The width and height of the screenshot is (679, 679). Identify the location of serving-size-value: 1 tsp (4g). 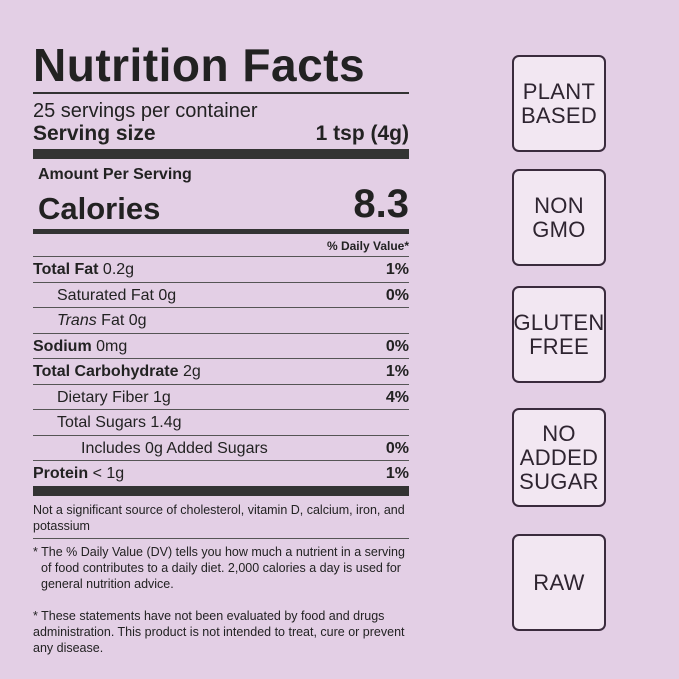
(362, 133).